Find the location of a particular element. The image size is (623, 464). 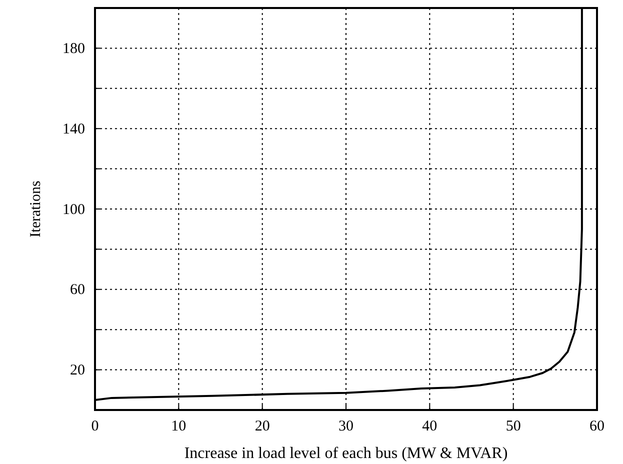

x-tick-label: 30 is located at coordinates (346, 426).